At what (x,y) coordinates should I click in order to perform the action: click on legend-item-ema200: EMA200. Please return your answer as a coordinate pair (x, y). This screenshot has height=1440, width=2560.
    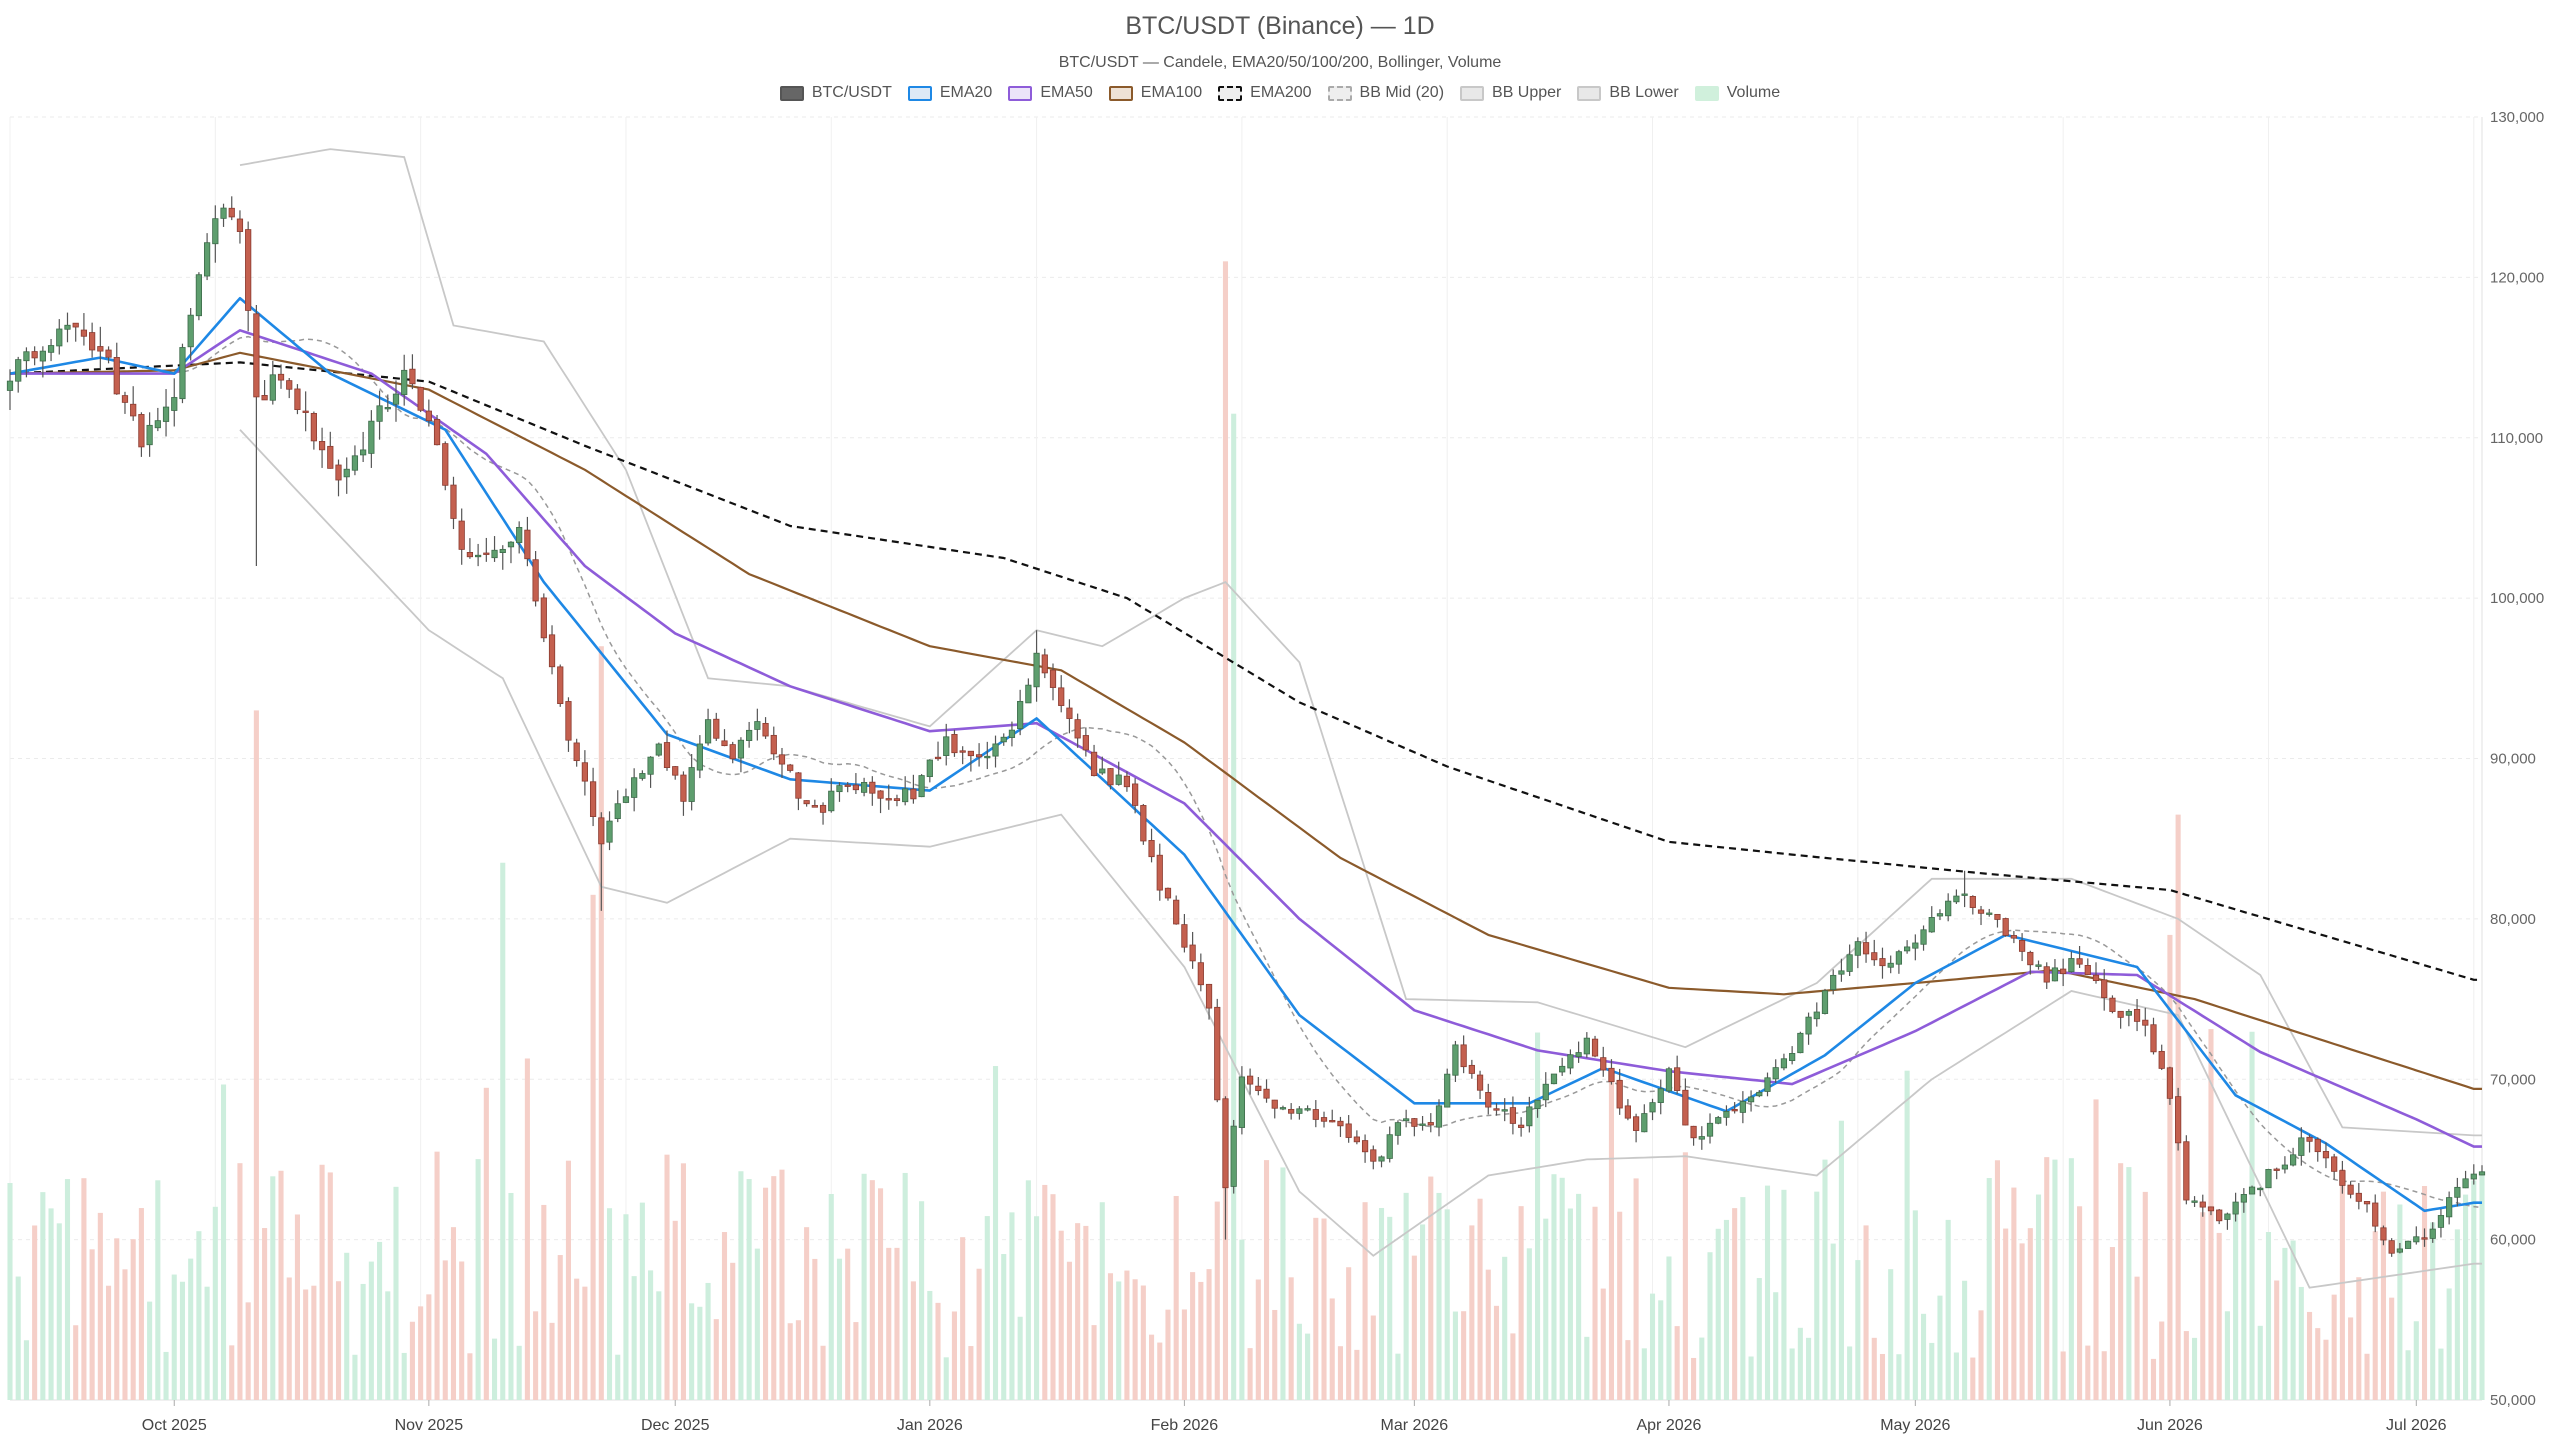
    Looking at the image, I should click on (1265, 93).